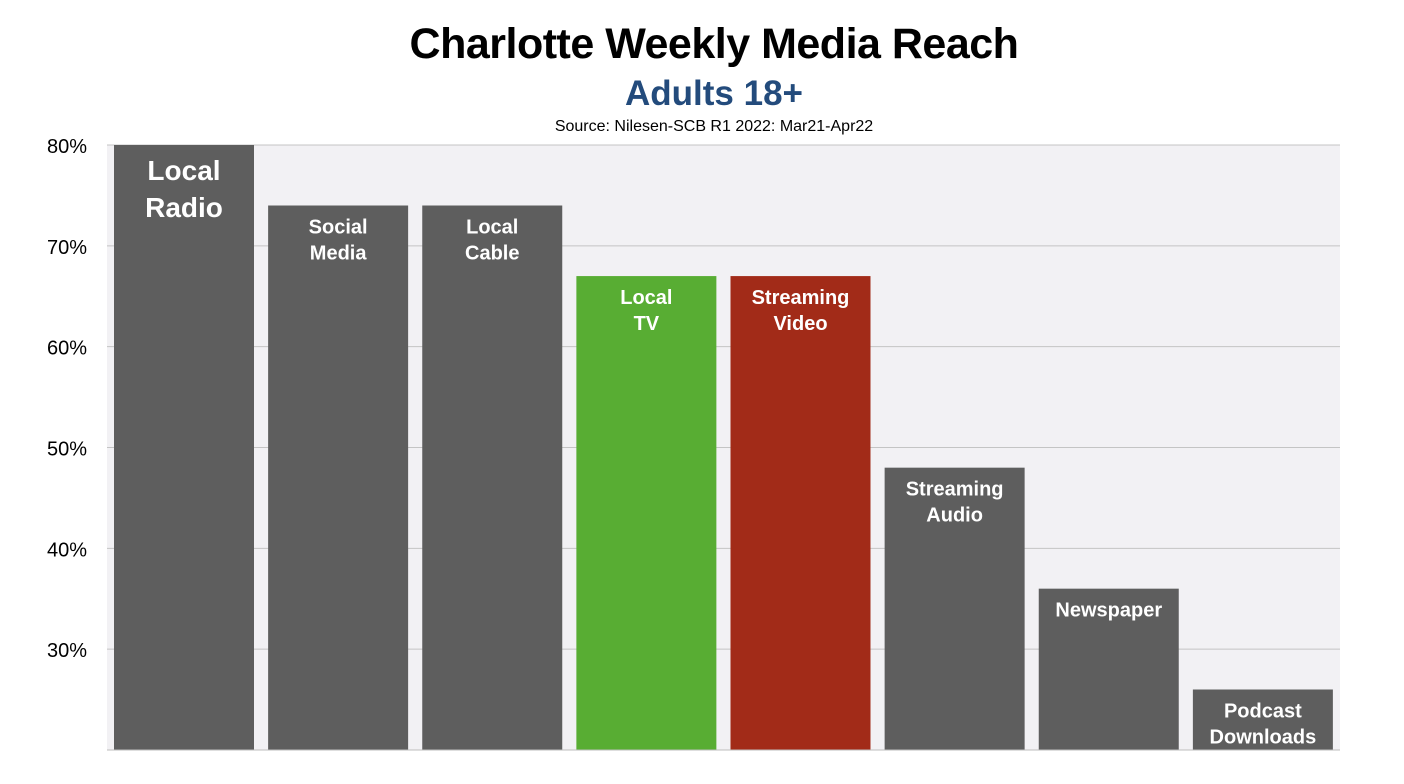 This screenshot has height=784, width=1404. What do you see at coordinates (714, 44) in the screenshot?
I see `chart-title: Charlotte Weekly Media Reach` at bounding box center [714, 44].